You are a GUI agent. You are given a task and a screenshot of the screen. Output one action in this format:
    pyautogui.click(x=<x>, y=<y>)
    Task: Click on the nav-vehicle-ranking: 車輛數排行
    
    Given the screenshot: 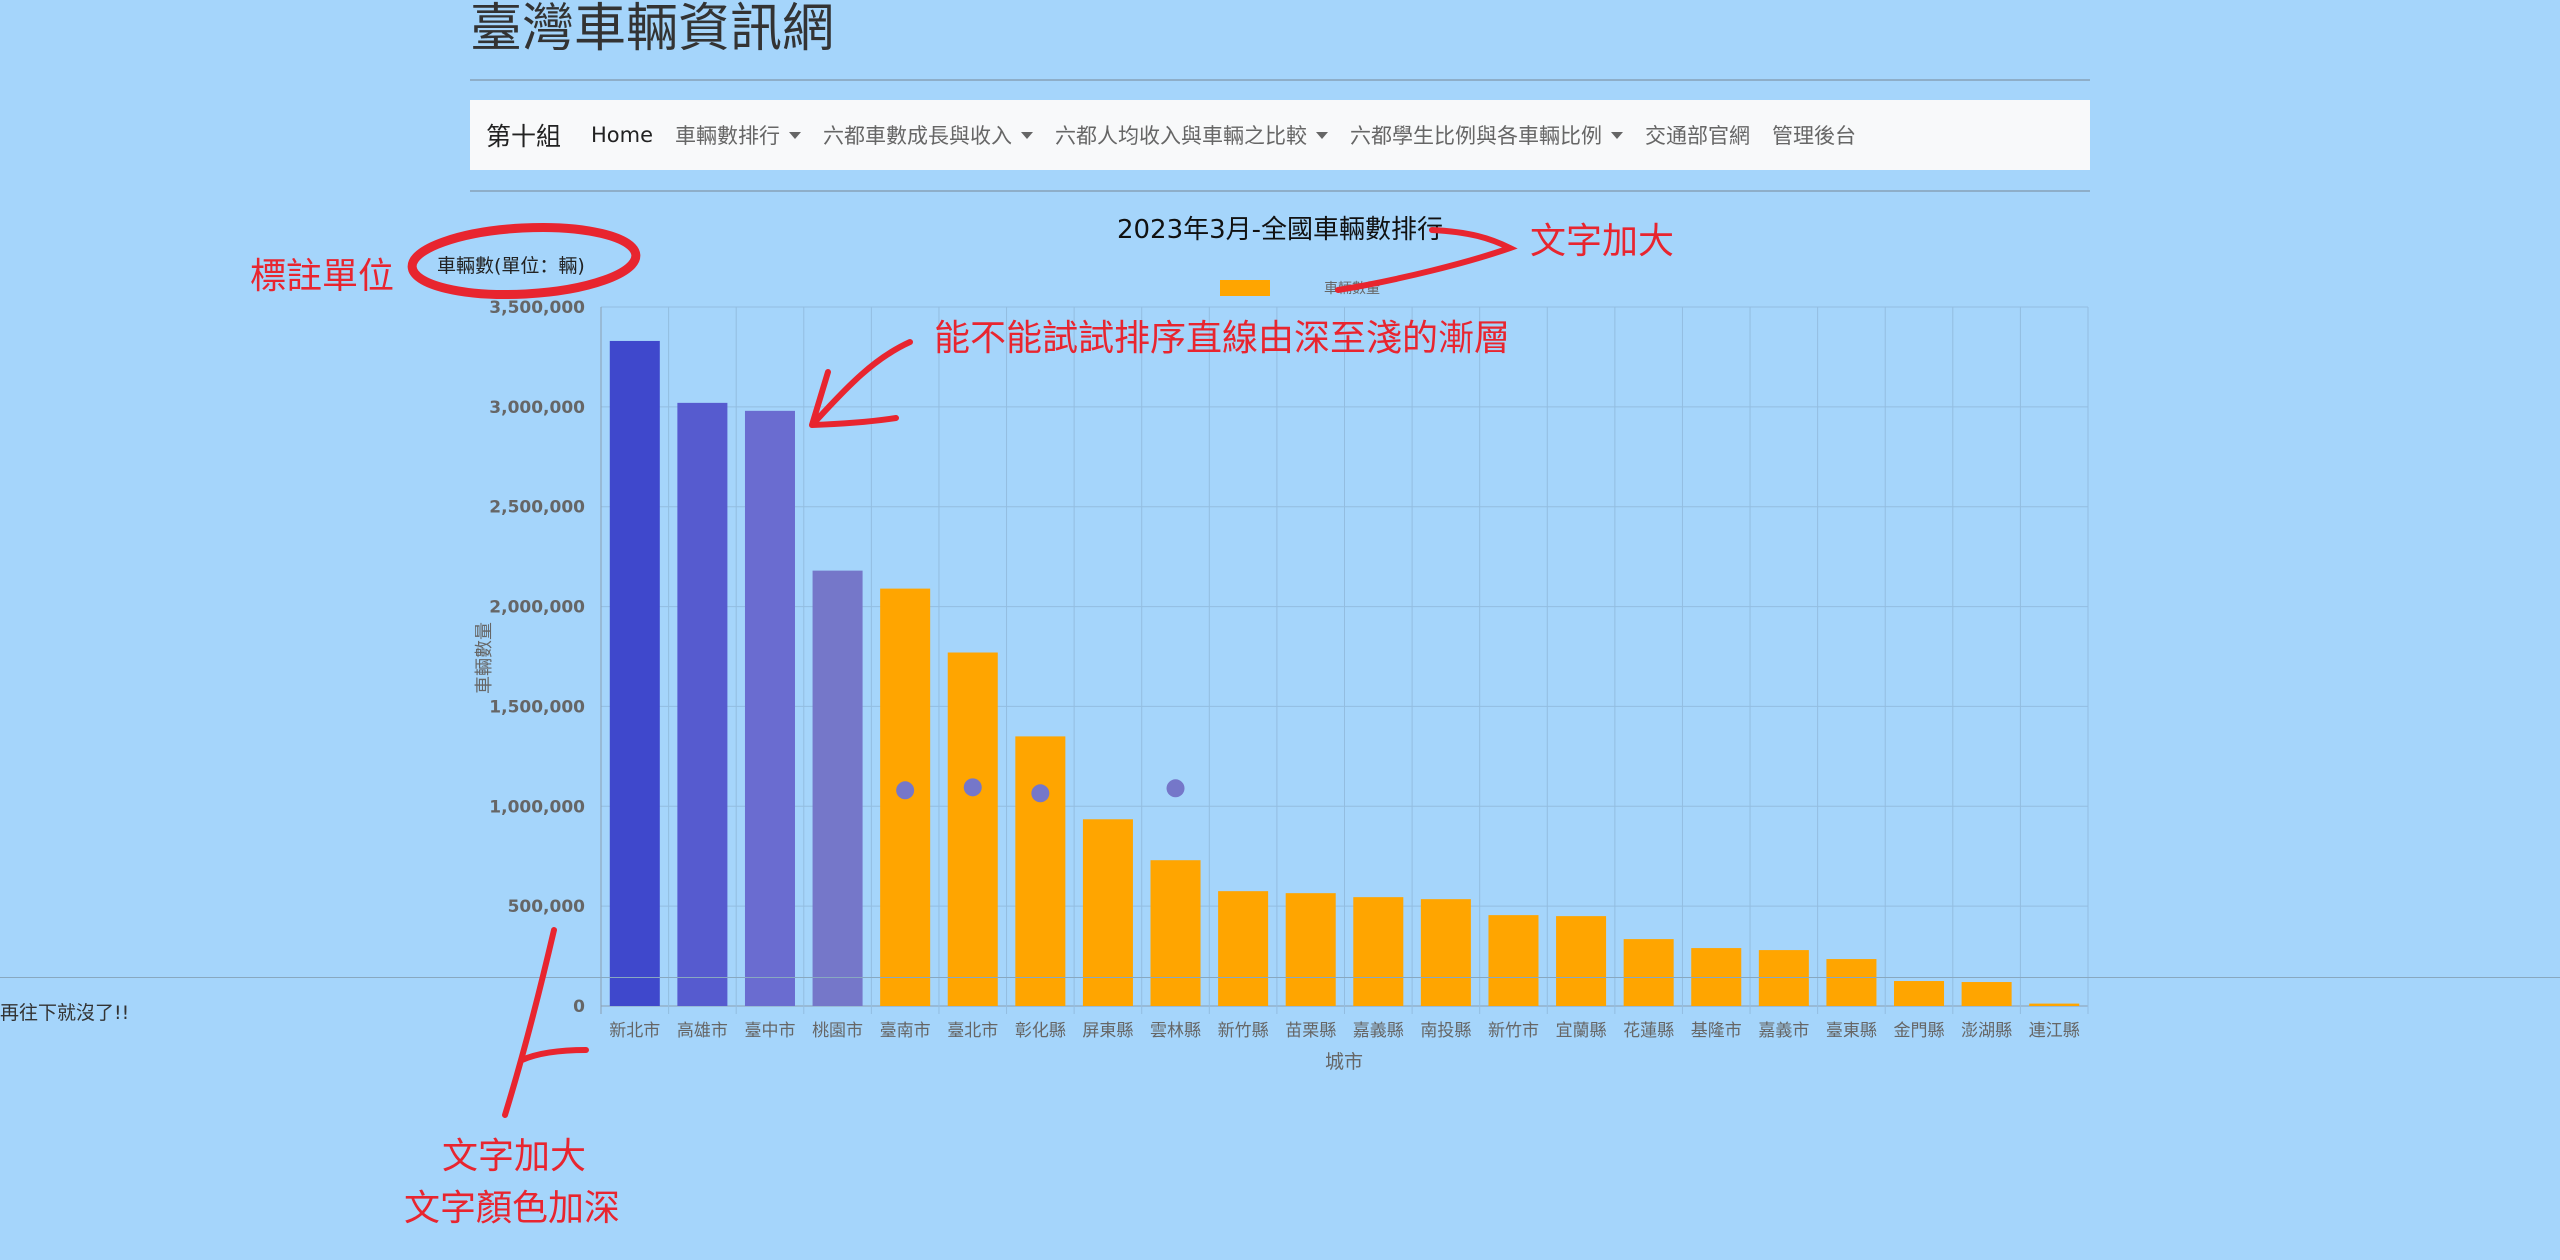 What is the action you would take?
    pyautogui.click(x=738, y=135)
    